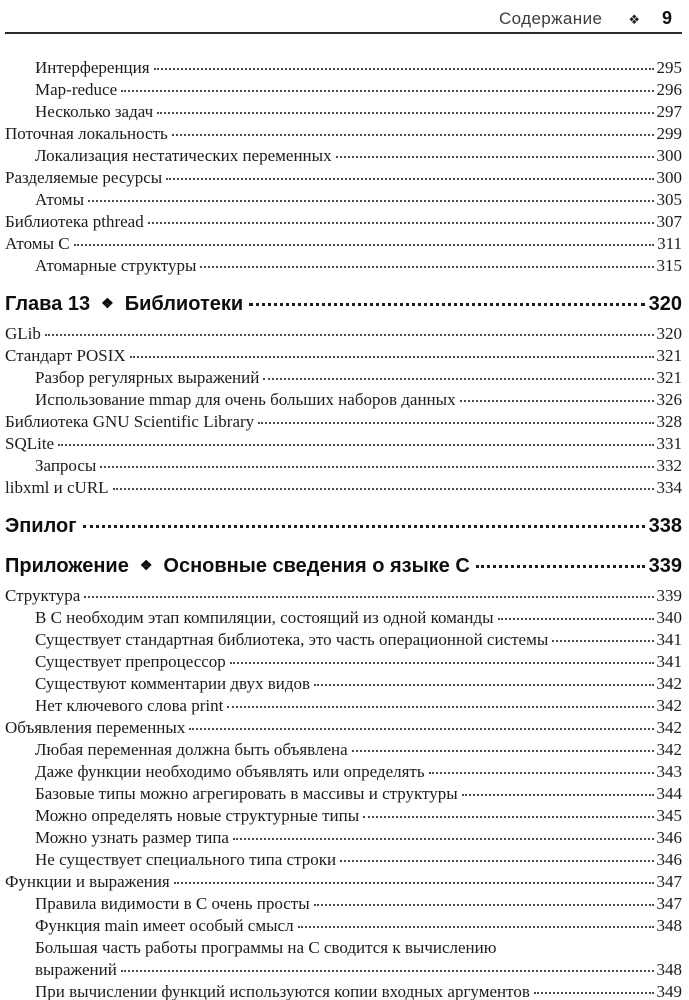 This screenshot has height=1000, width=689. I want to click on toc-entry: Объявления переменных 342, so click(343, 728).